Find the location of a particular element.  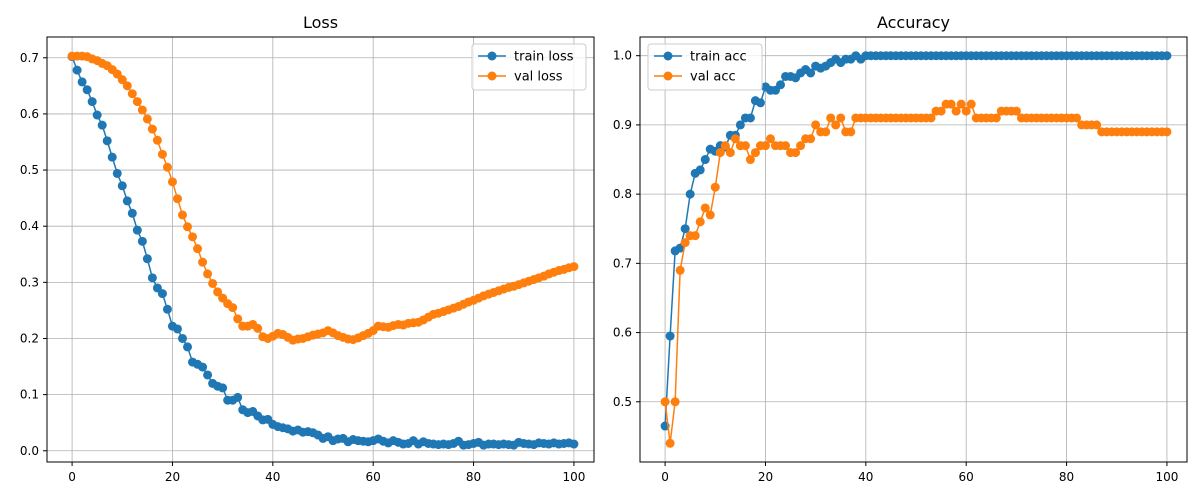

y-tick-label: 1.0 is located at coordinates (622, 56).